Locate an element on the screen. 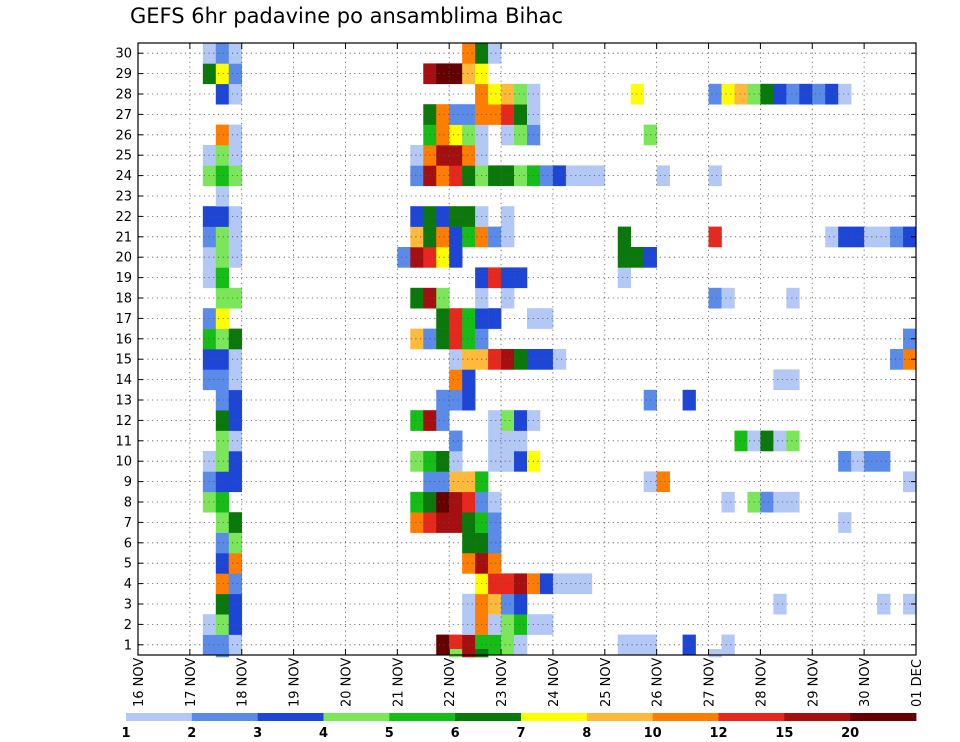 This screenshot has height=742, width=960. y-tick-label: 15 is located at coordinates (123, 360).